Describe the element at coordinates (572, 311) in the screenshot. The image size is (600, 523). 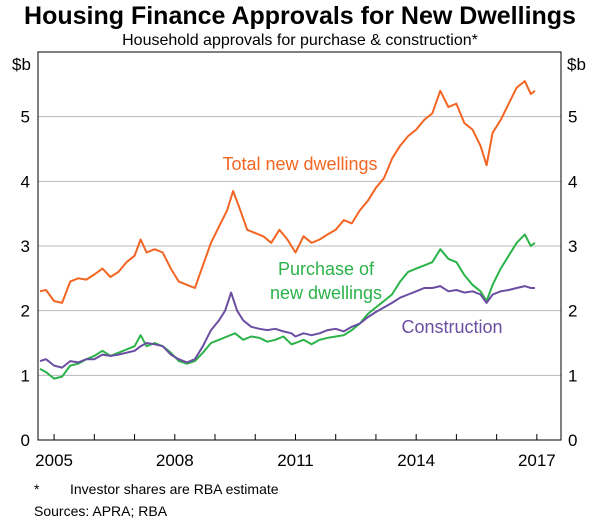
I see `y-tick-right: 2` at that location.